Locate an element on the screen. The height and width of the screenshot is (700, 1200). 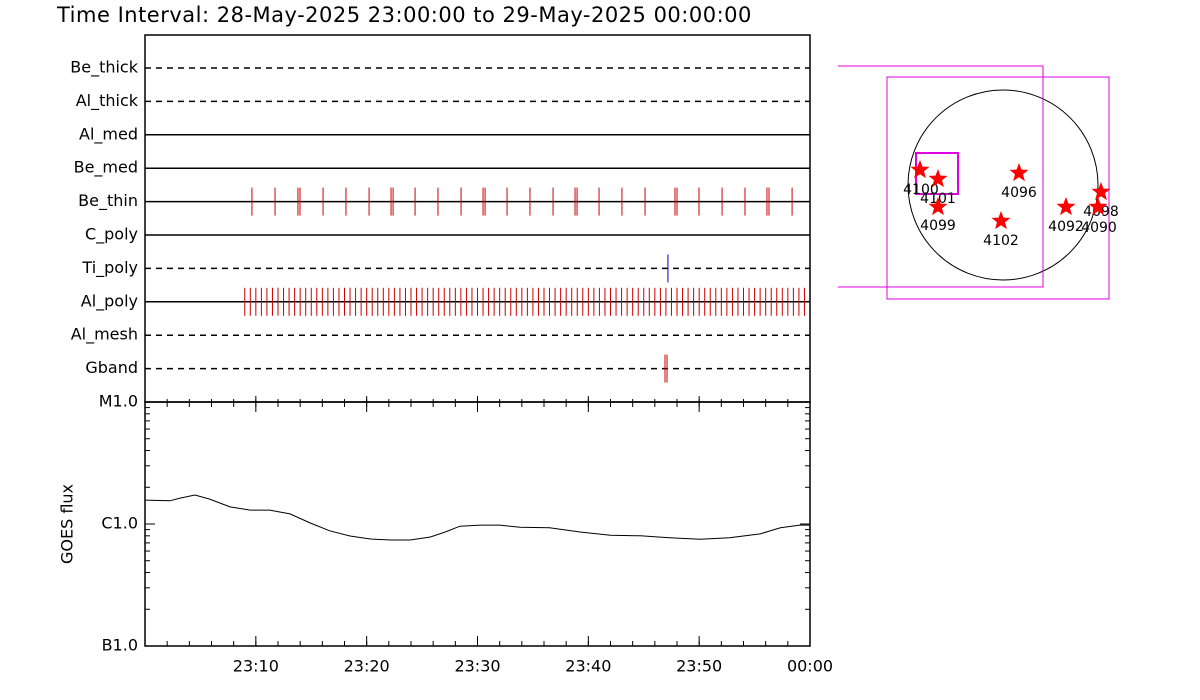
x-tick-label: 23:10 is located at coordinates (256, 666).